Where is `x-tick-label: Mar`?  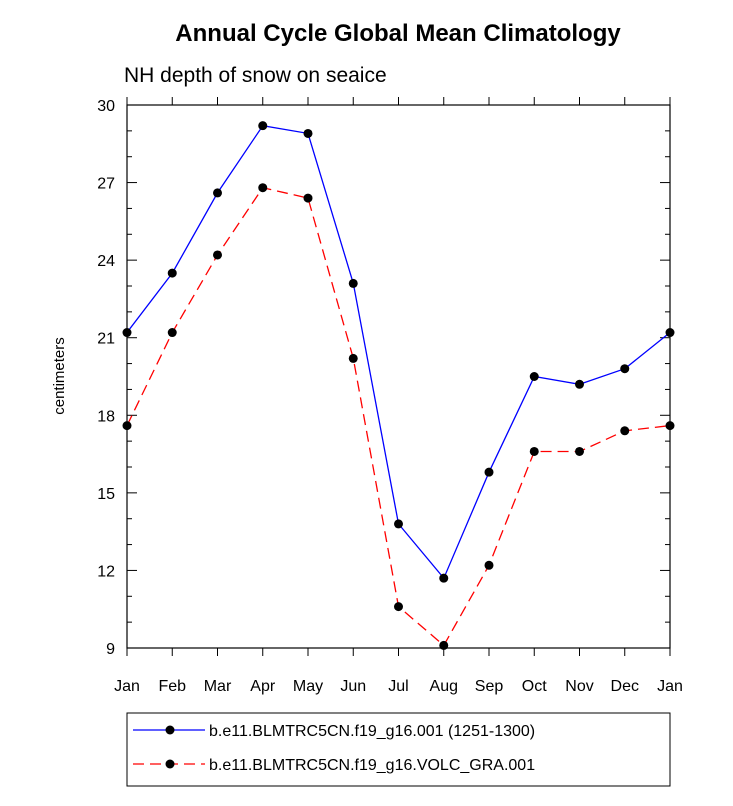 x-tick-label: Mar is located at coordinates (218, 686).